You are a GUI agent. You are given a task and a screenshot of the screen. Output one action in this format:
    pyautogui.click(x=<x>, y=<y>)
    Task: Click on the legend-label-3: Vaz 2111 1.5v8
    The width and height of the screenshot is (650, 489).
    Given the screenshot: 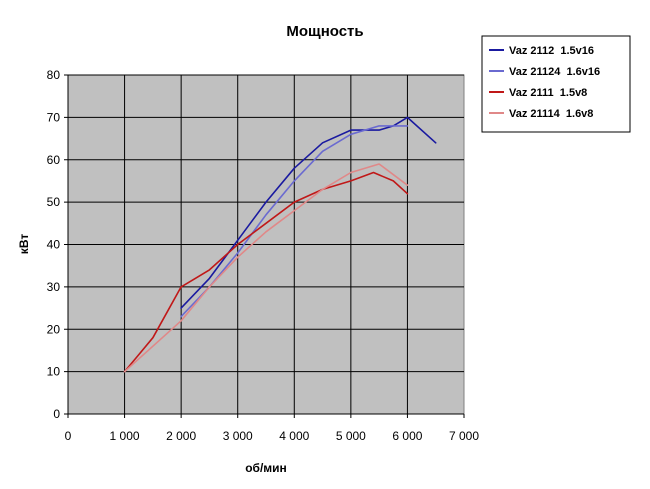 What is the action you would take?
    pyautogui.click(x=548, y=93)
    